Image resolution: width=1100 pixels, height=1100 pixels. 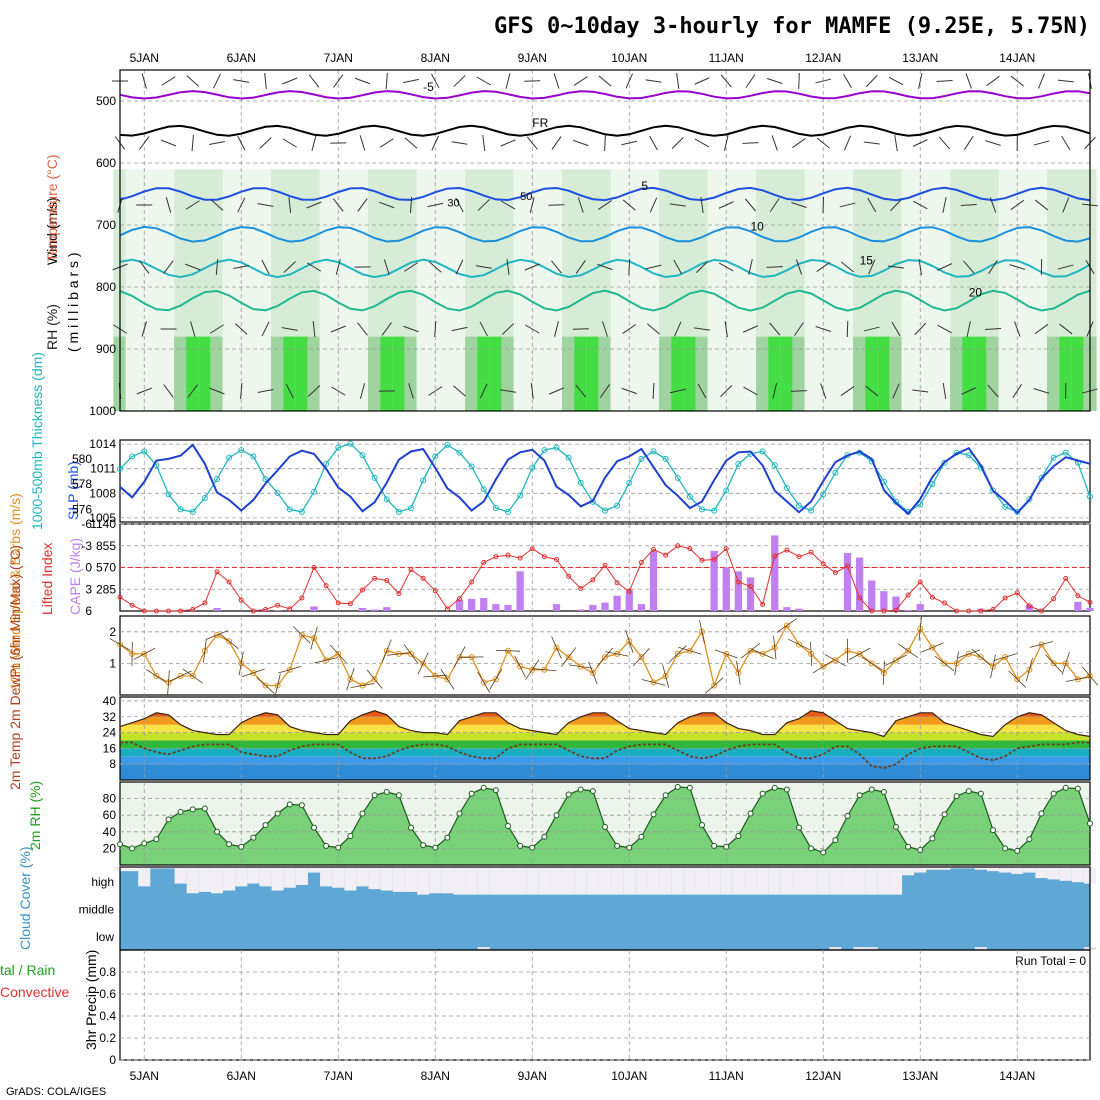 I want to click on y-tick-label: 1011, so click(x=103, y=469).